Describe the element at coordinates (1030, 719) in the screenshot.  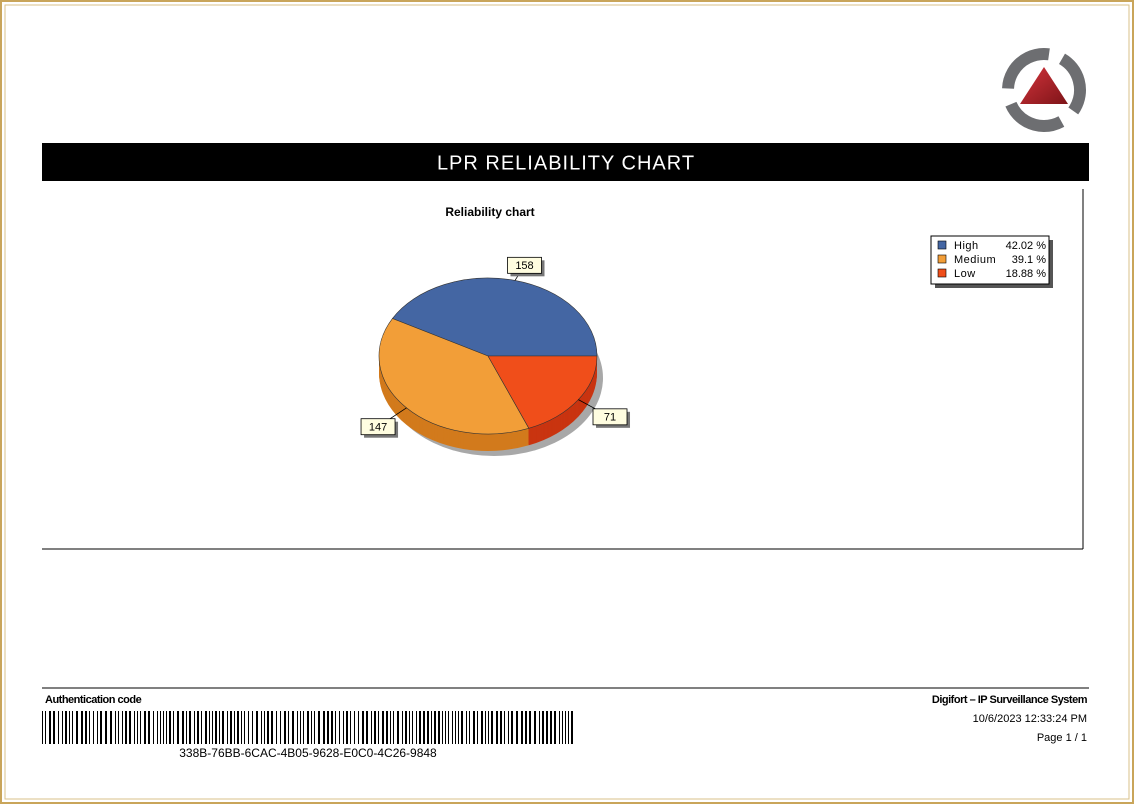
I see `timestamp: 10/6/2023 12:33:24 PM` at that location.